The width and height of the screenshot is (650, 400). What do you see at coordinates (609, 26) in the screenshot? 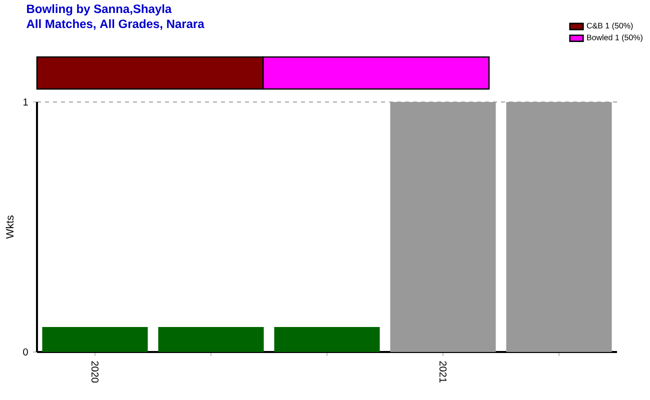
I see `legend-label: C&B 1 (50%)` at bounding box center [609, 26].